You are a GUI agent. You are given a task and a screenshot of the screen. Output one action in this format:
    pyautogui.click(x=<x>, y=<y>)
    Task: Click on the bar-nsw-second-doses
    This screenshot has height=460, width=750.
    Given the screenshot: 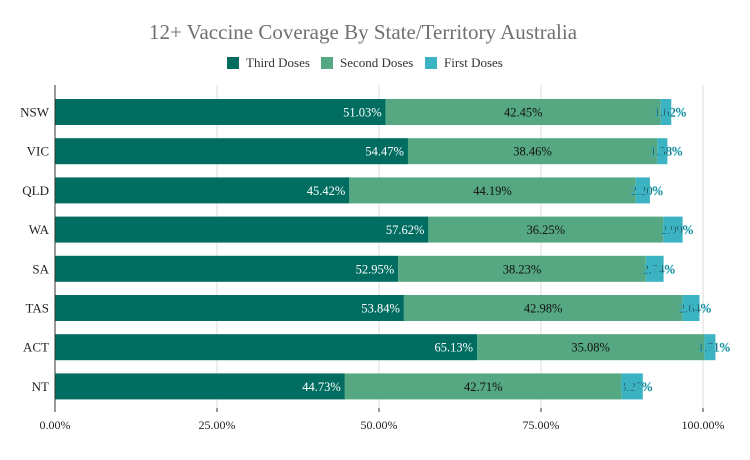 What is the action you would take?
    pyautogui.click(x=523, y=112)
    